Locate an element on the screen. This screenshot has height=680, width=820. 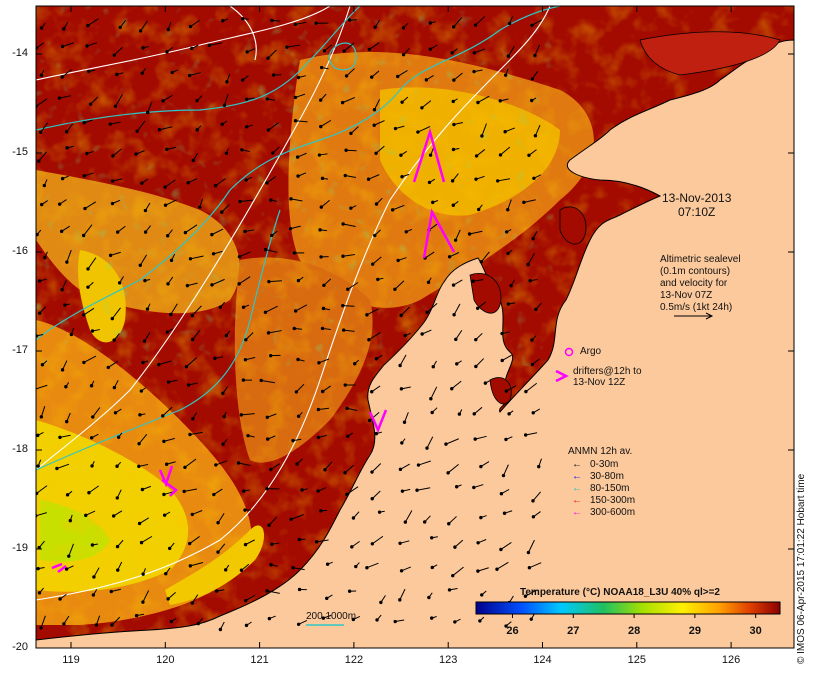
anmn-legend-label: 0-30m is located at coordinates (604, 464).